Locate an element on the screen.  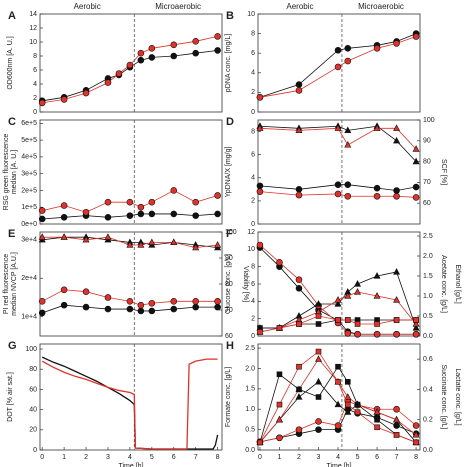
y2-axis-label: Viability [%] is located at coordinates (245, 284).